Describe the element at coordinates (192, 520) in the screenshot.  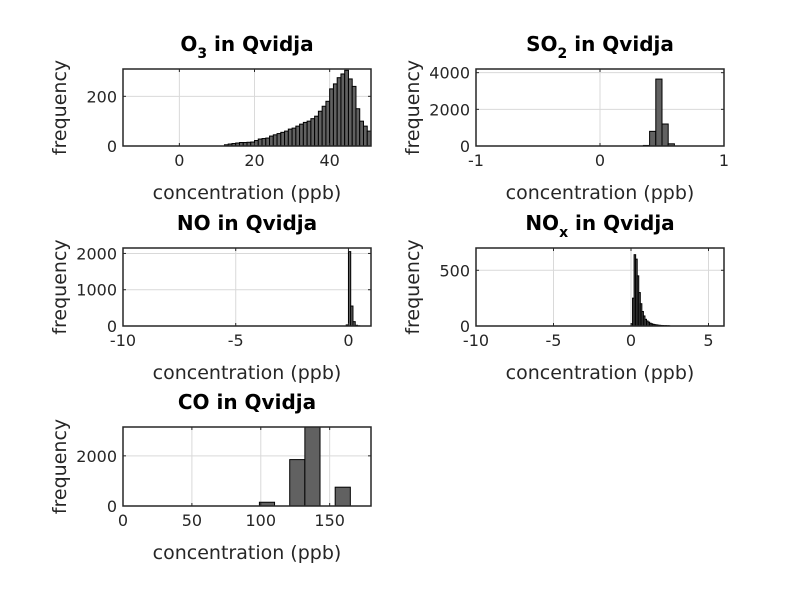
I see `x-tick-label: 50` at that location.